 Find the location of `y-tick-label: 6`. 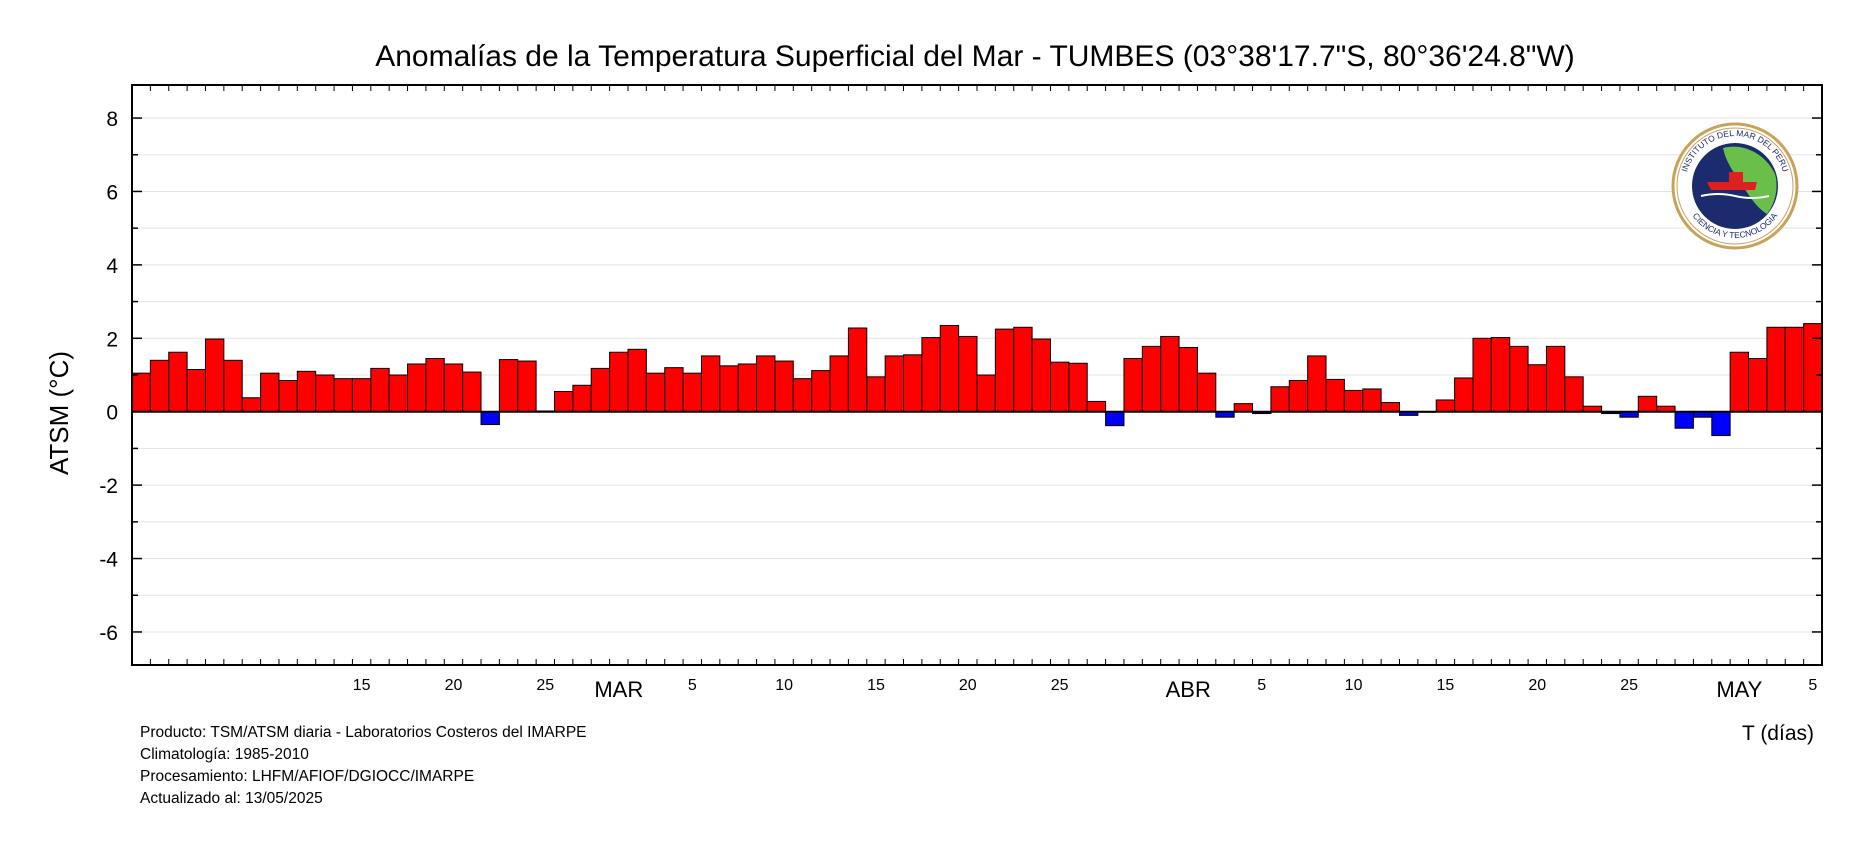

y-tick-label: 6 is located at coordinates (112, 192).